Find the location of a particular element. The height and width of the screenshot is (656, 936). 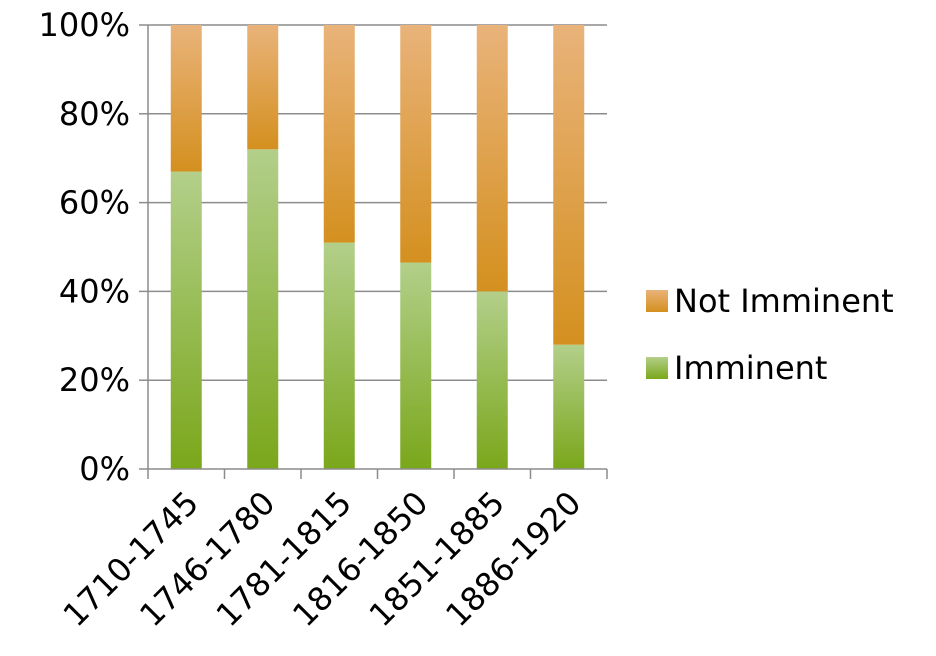

legend-label-imminent: Imminent is located at coordinates (750, 368).